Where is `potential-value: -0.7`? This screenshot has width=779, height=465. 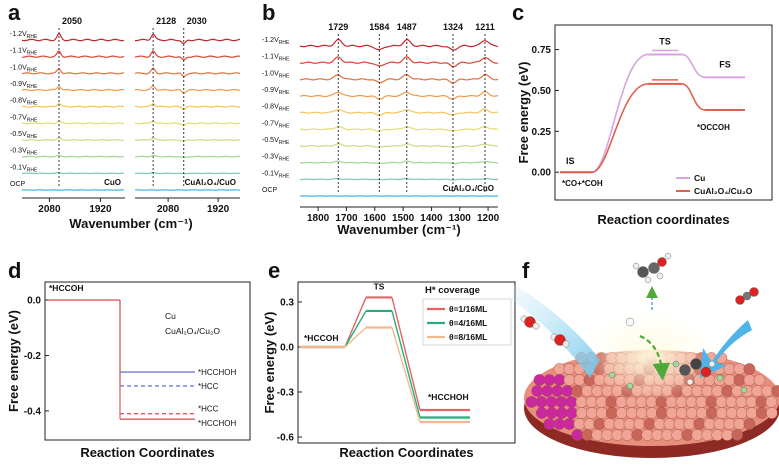 potential-value: -0.7 is located at coordinates (16, 117).